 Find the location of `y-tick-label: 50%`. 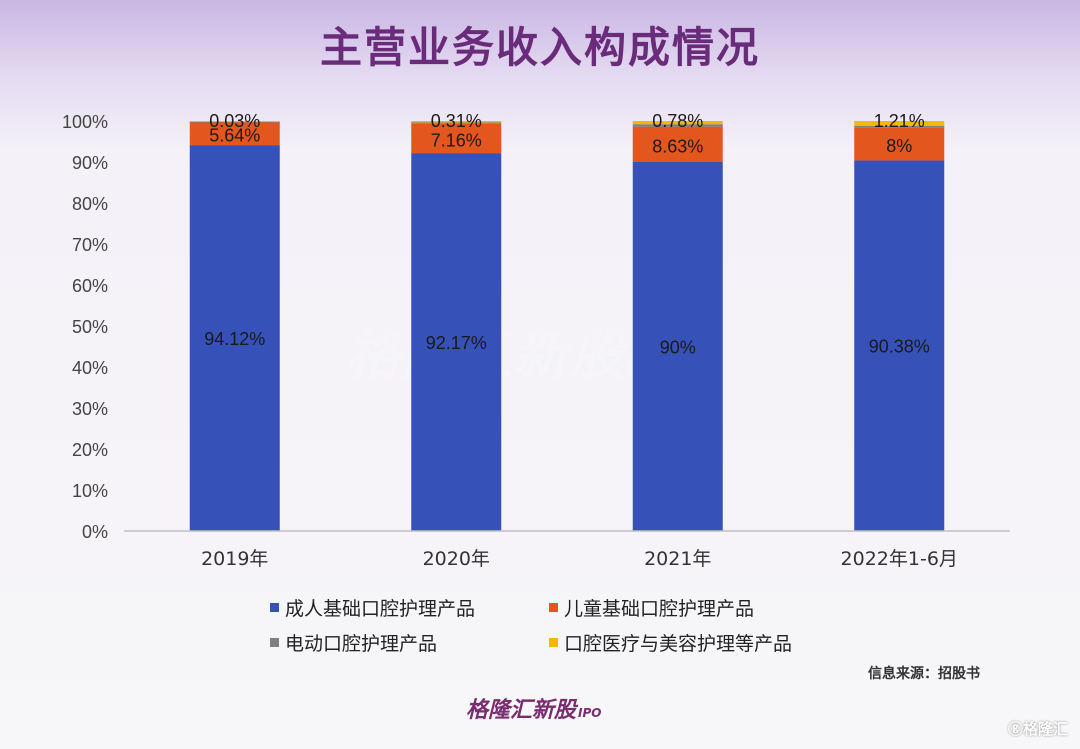

y-tick-label: 50% is located at coordinates (90, 327).